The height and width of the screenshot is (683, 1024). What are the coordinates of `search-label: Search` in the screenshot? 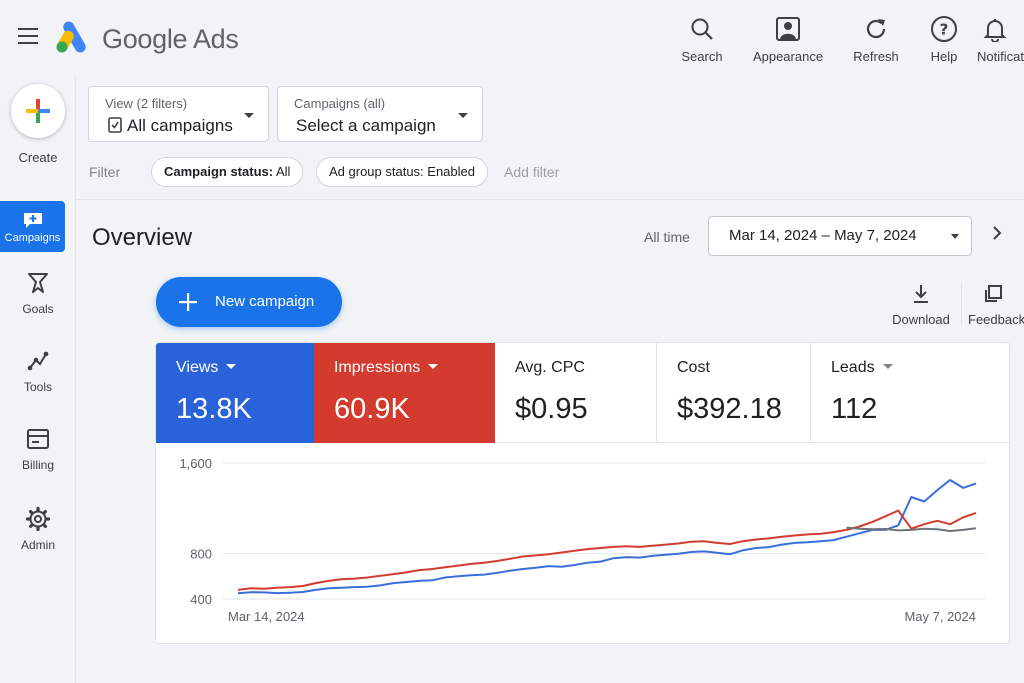 It's located at (702, 56).